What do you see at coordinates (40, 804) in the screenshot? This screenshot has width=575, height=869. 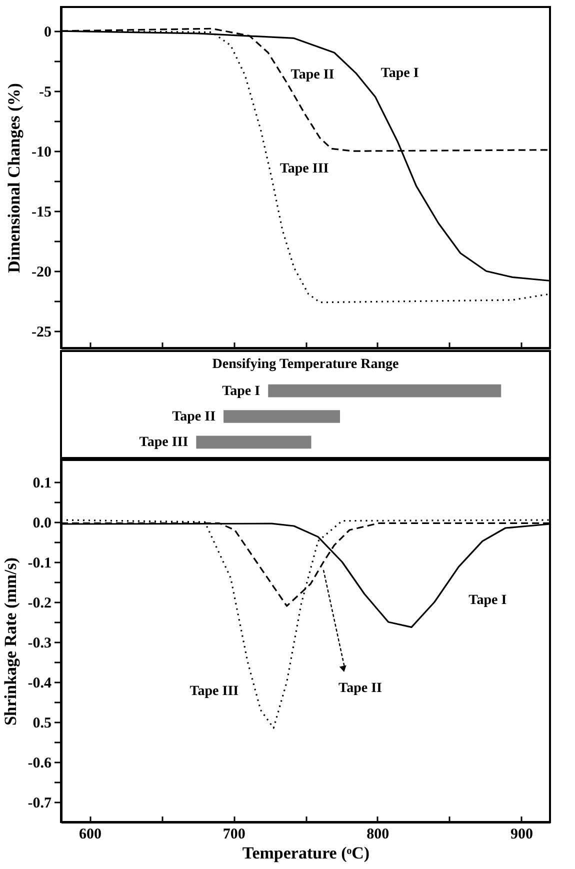 I see `y-tick-label: -0.7` at bounding box center [40, 804].